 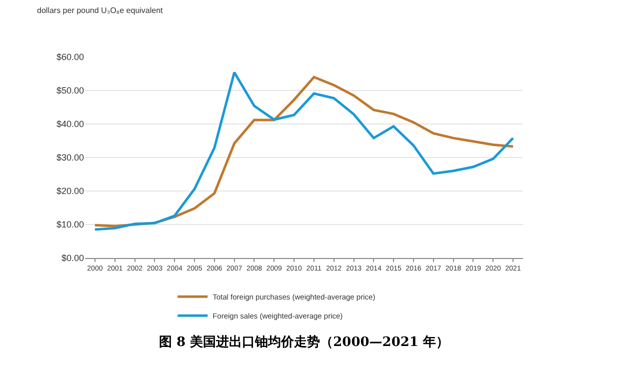 What do you see at coordinates (70, 57) in the screenshot?
I see `y-tick-label: $60.00` at bounding box center [70, 57].